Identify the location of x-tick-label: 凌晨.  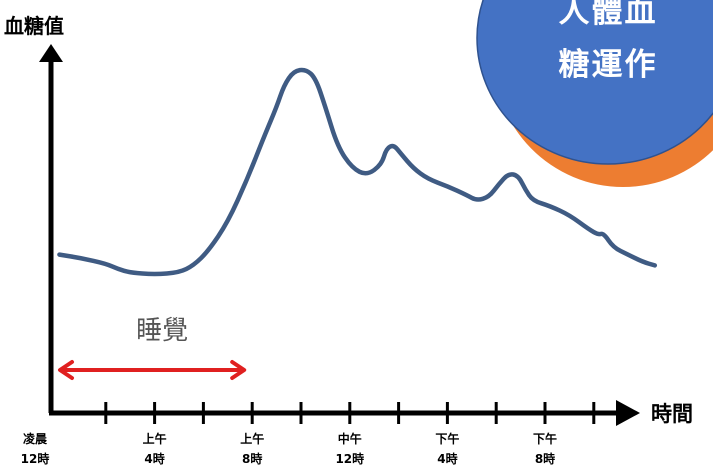
(35, 438).